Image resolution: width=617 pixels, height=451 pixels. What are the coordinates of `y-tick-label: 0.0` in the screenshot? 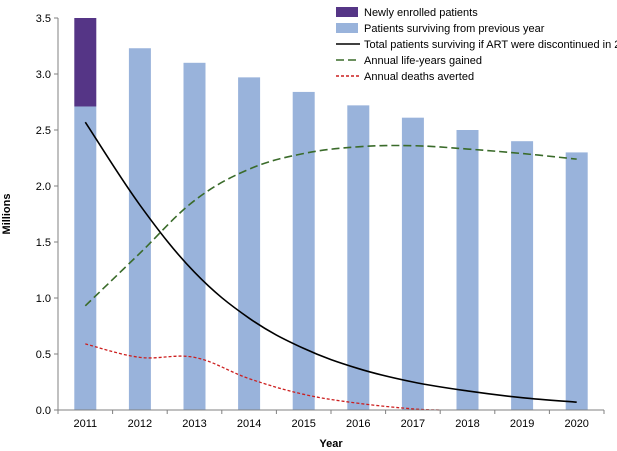 It's located at (43, 411).